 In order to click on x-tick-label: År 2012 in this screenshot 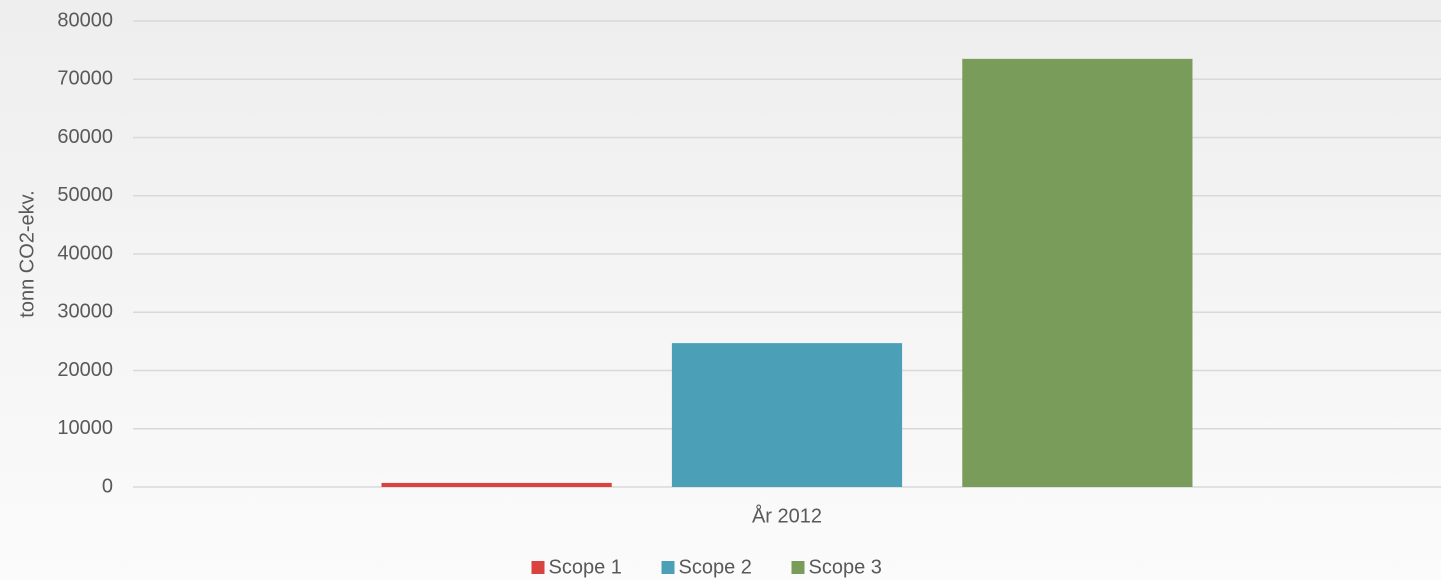, I will do `click(787, 515)`.